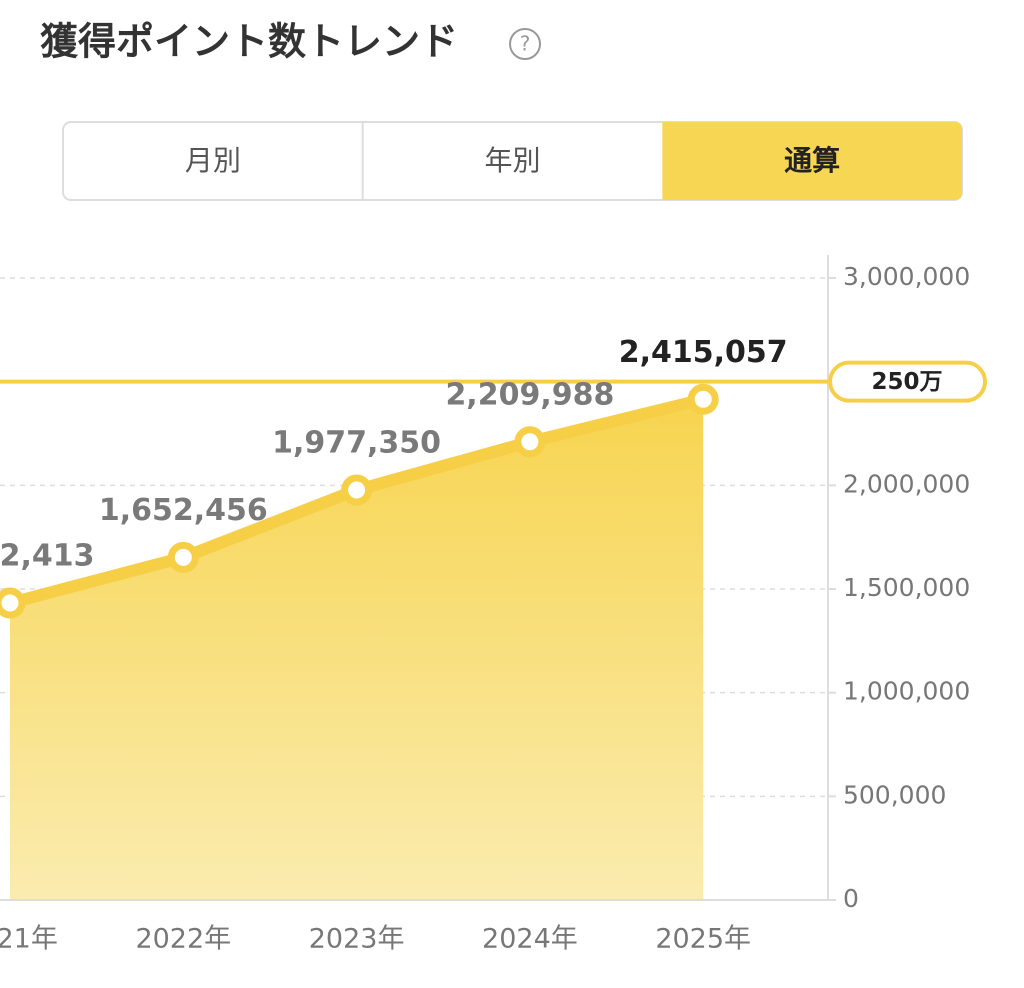 This screenshot has width=1024, height=988. I want to click on value-label: 1,977,350, so click(356, 443).